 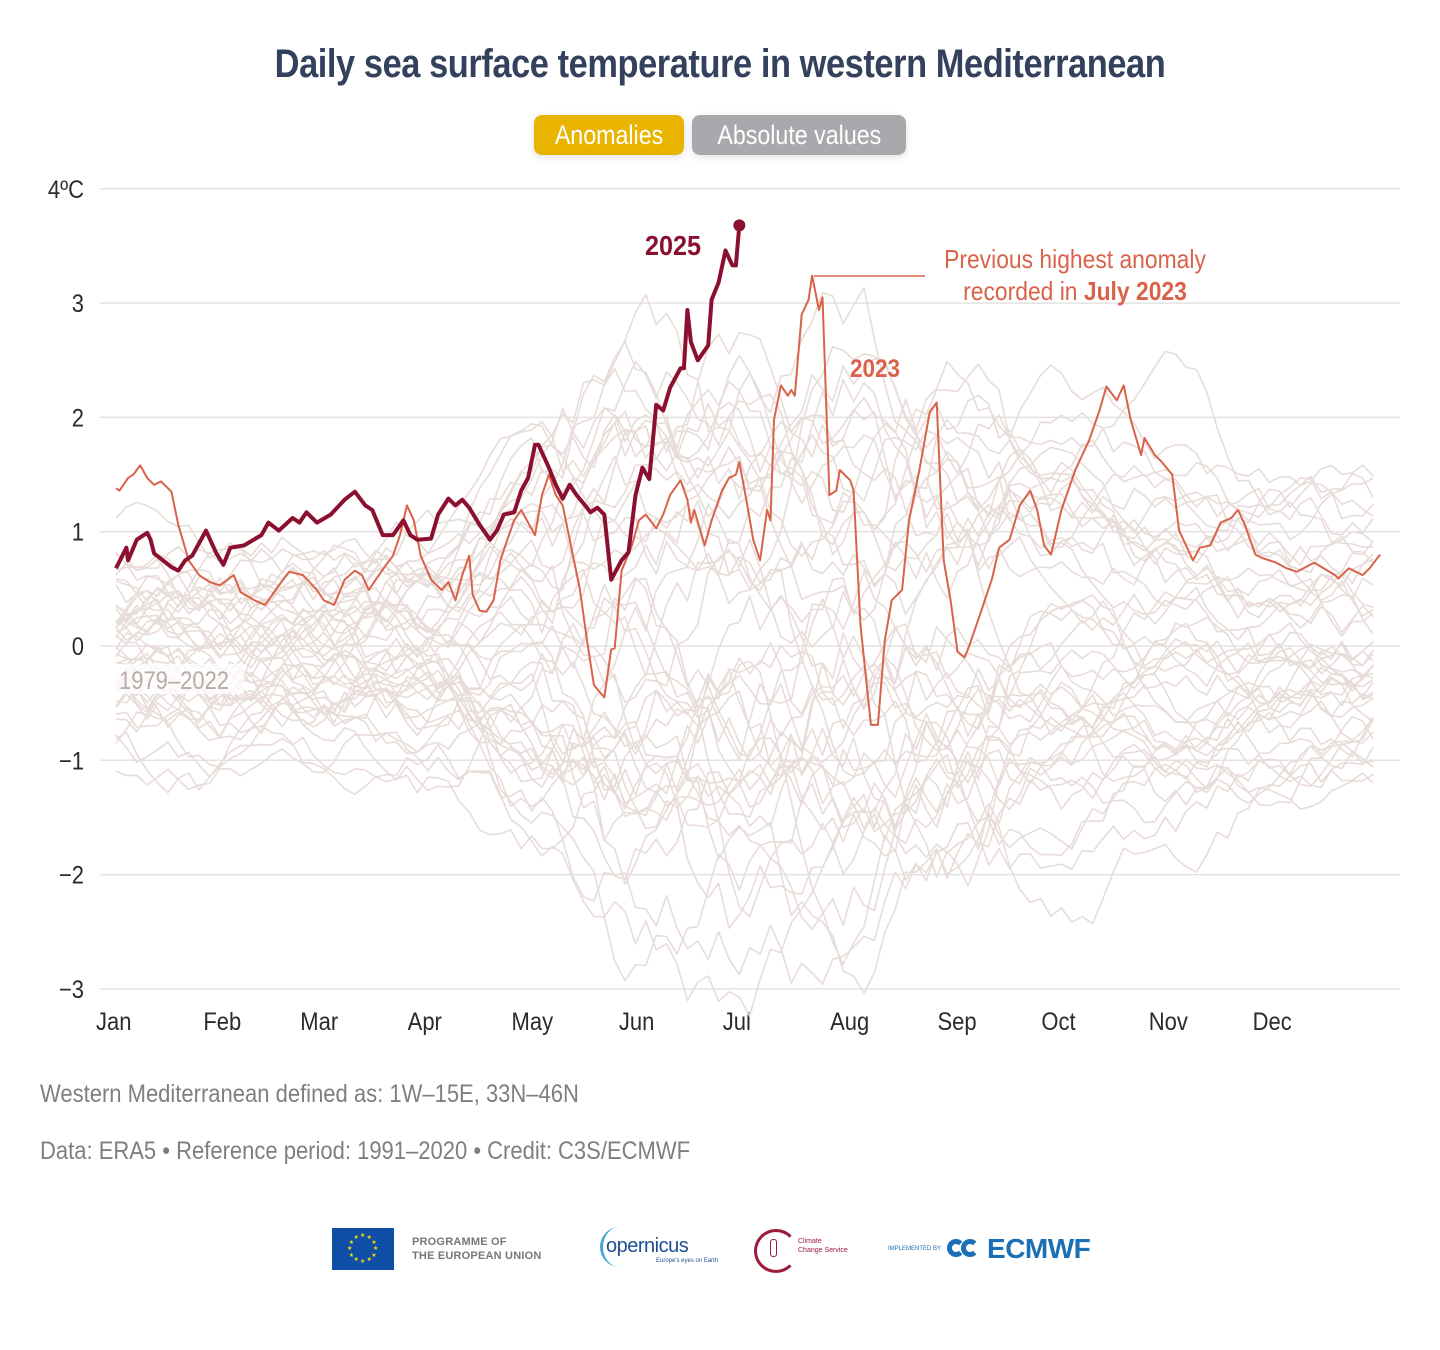 What do you see at coordinates (319, 1022) in the screenshot?
I see `x-tick-label: Mar` at bounding box center [319, 1022].